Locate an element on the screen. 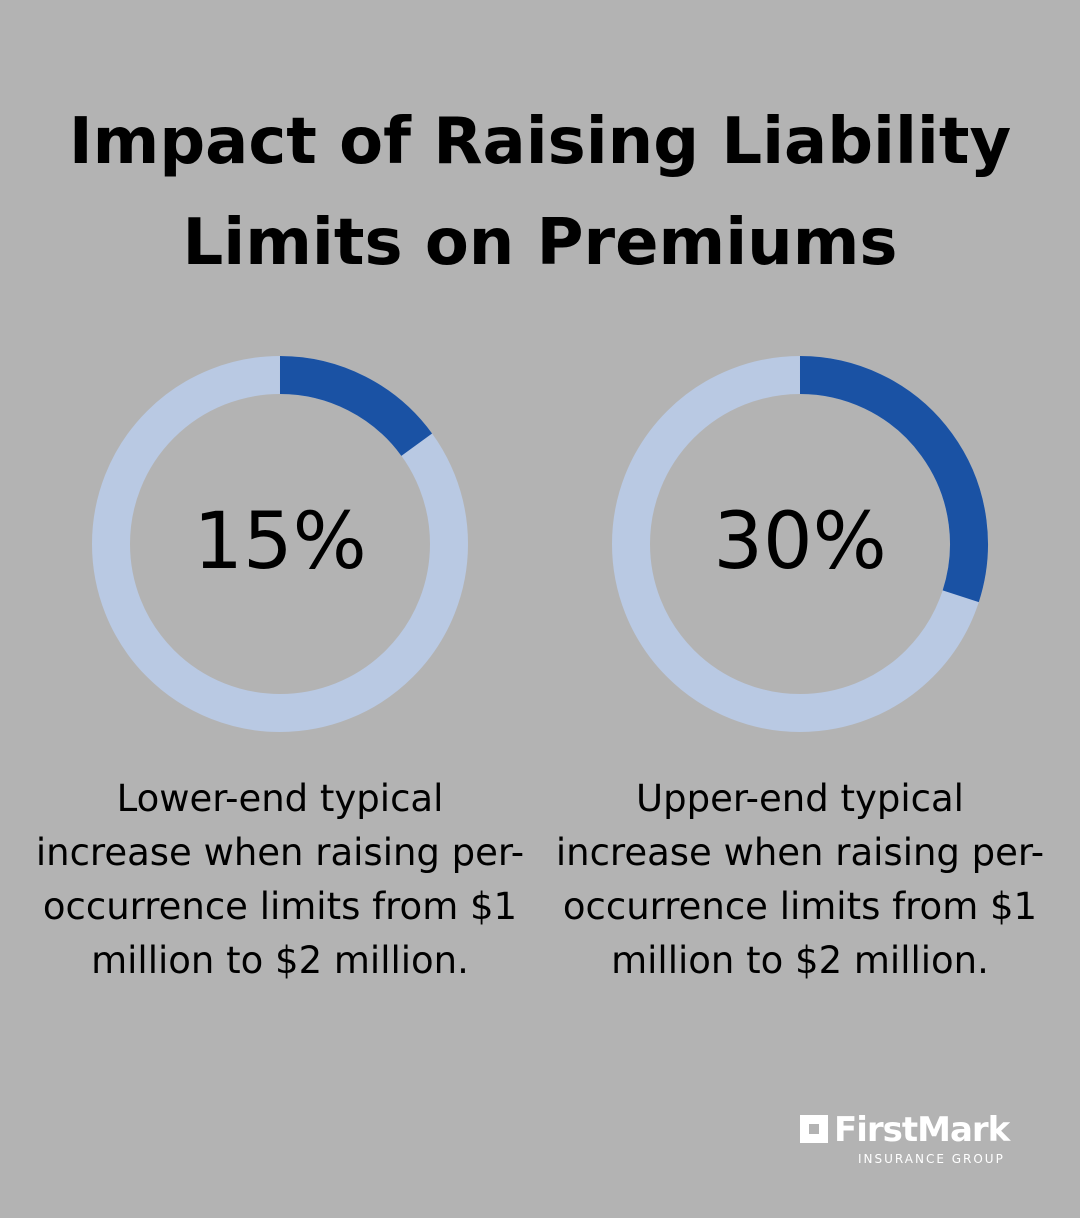 The height and width of the screenshot is (1218, 1080). square-logo-icon is located at coordinates (814, 1129).